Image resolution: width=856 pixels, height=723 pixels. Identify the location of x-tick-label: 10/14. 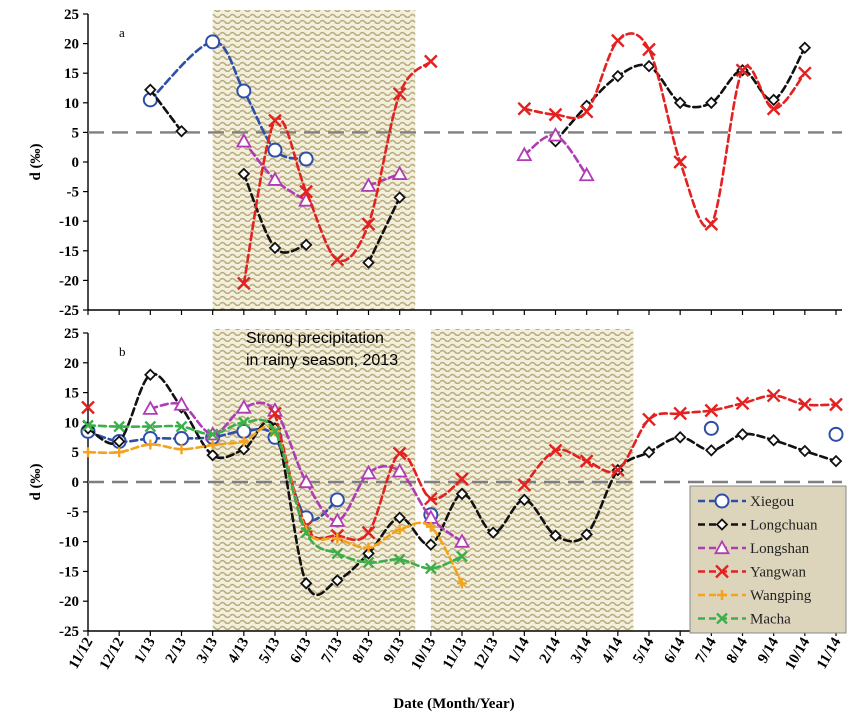
(797, 654).